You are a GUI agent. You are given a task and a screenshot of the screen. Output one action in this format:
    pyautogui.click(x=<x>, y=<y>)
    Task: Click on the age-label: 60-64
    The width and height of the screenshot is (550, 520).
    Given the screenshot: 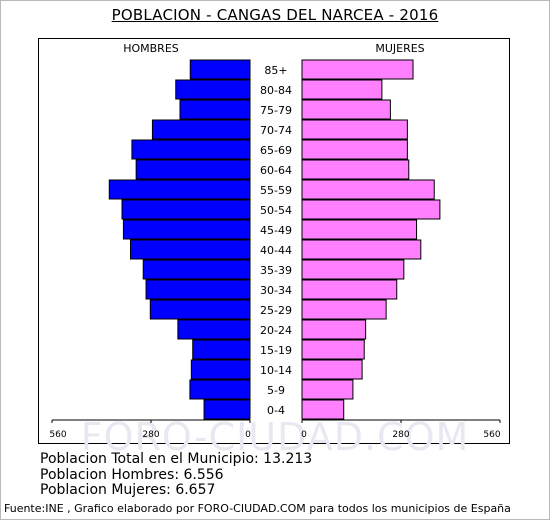 What is the action you would take?
    pyautogui.click(x=276, y=170)
    